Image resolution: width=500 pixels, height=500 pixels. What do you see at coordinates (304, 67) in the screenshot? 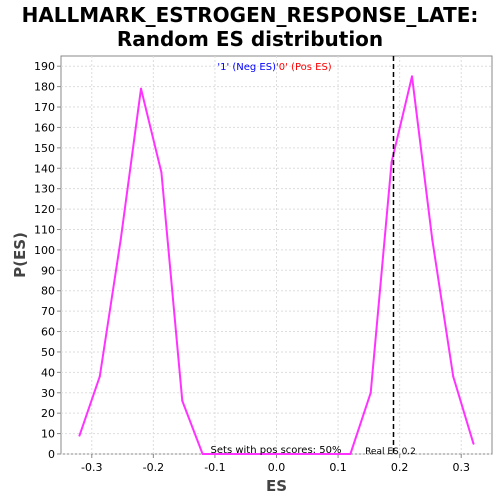
I see `legend-pos-es: '0' (Pos ES)` at bounding box center [304, 67].